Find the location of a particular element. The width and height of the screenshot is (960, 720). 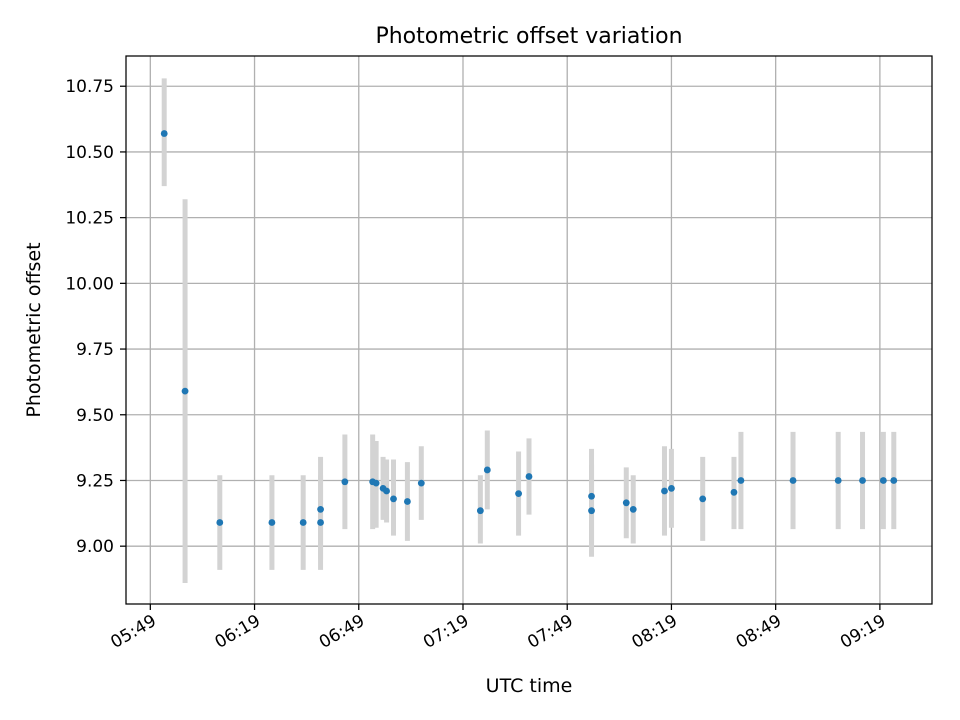

chart-title: Photometric offset variation is located at coordinates (528, 36).